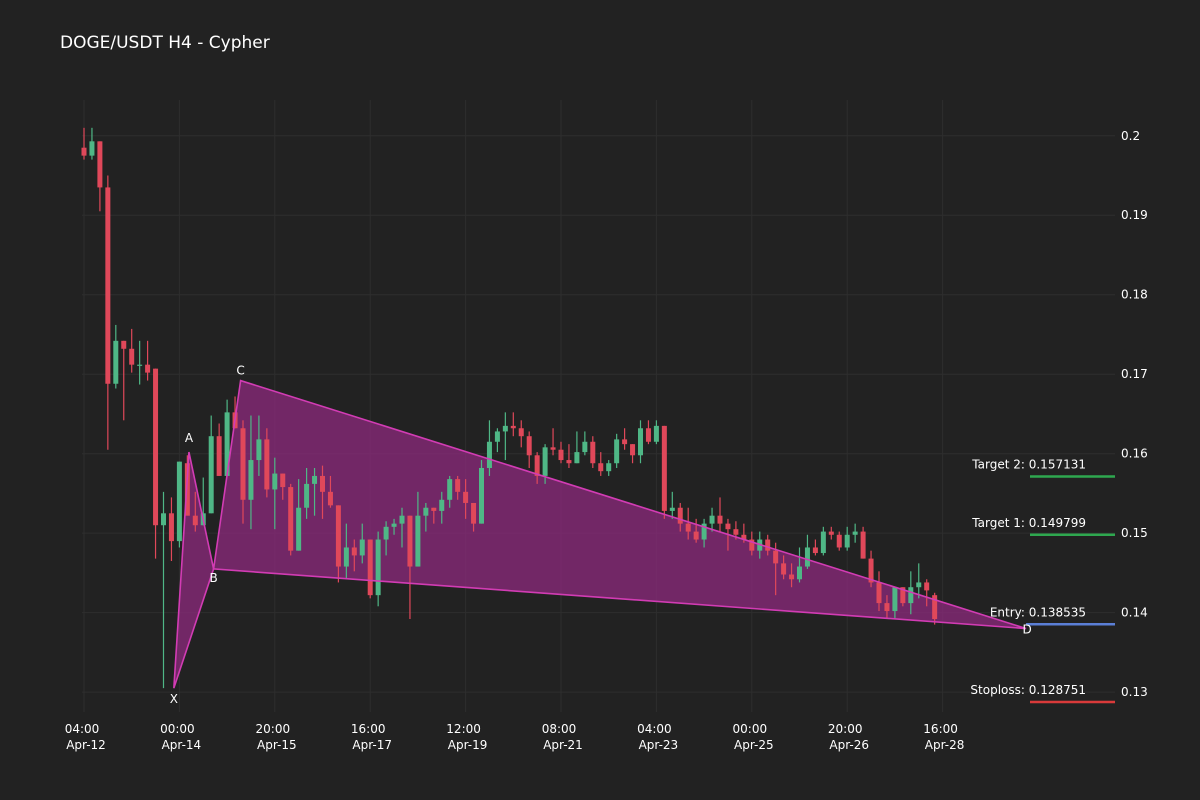 The height and width of the screenshot is (800, 1200). Describe the element at coordinates (849, 745) in the screenshot. I see `x-tick-date-label: Apr-26` at that location.